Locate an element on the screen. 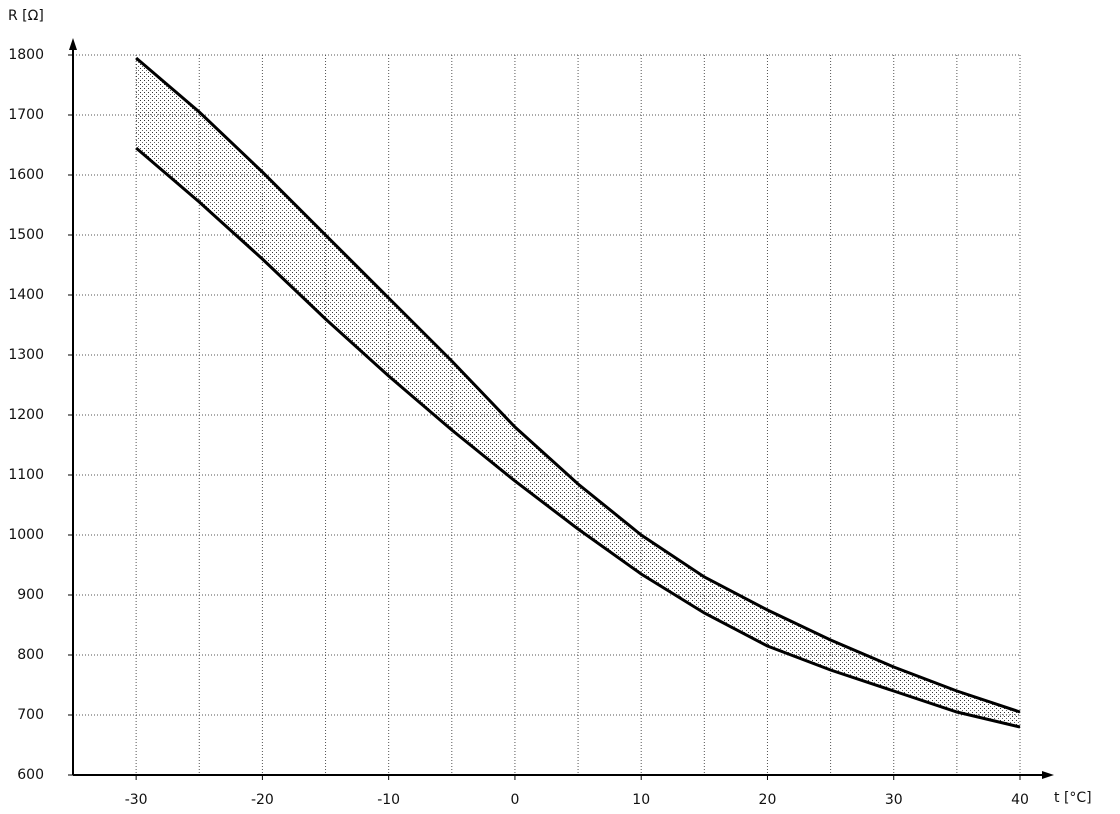 This screenshot has height=814, width=1120. y-tick-label: 900 is located at coordinates (30, 595).